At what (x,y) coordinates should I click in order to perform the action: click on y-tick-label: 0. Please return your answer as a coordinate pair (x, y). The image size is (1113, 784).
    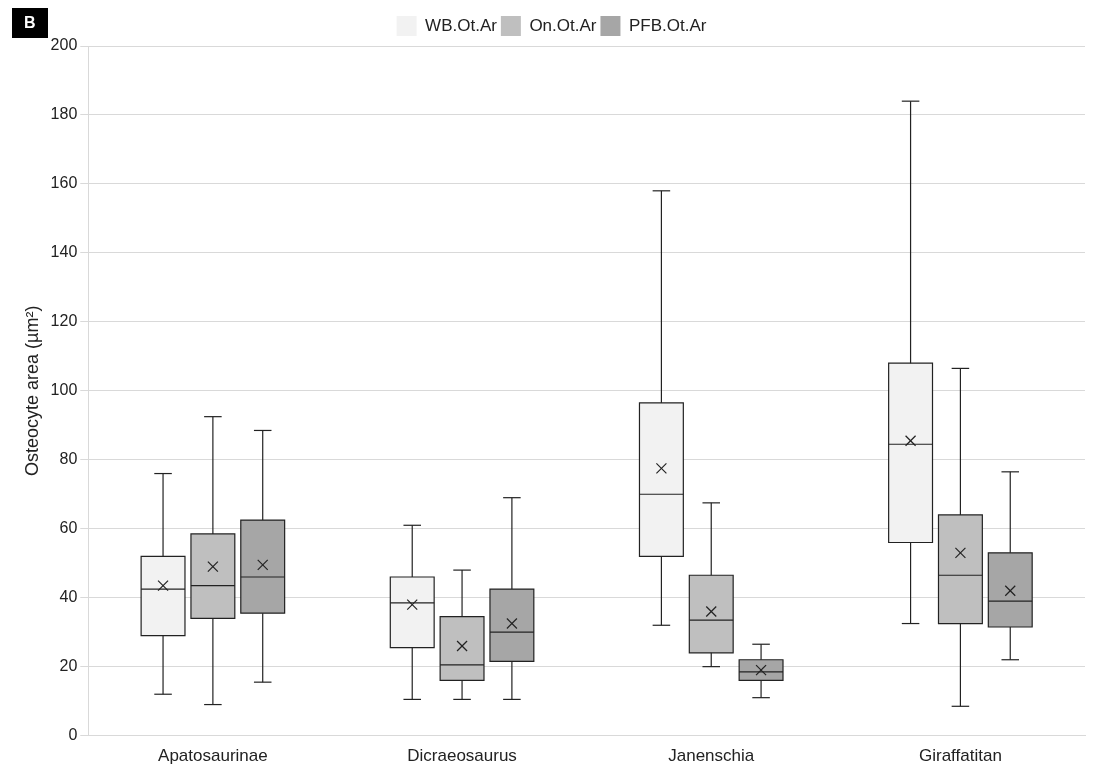
    Looking at the image, I should click on (73, 735).